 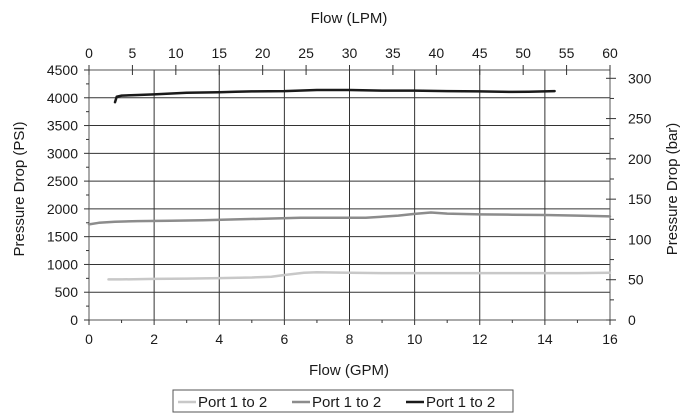 I want to click on x-top-tick-label-40: 40, so click(x=437, y=53).